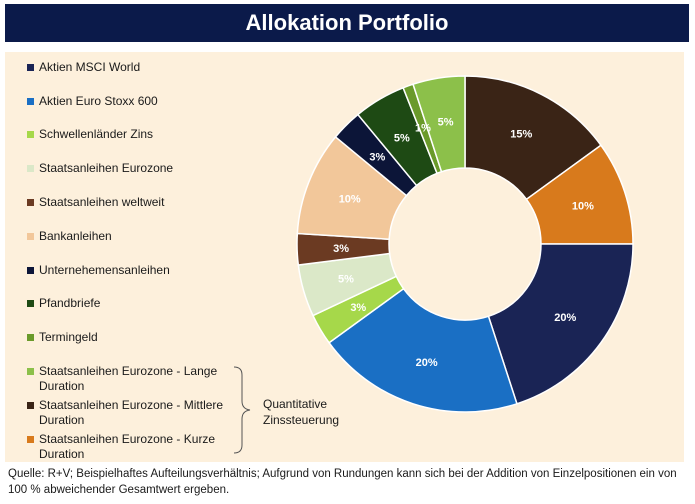 Image resolution: width=695 pixels, height=504 pixels. I want to click on legend-label: Staatsanleihen Eurozone - Kurze Duration, so click(127, 446).